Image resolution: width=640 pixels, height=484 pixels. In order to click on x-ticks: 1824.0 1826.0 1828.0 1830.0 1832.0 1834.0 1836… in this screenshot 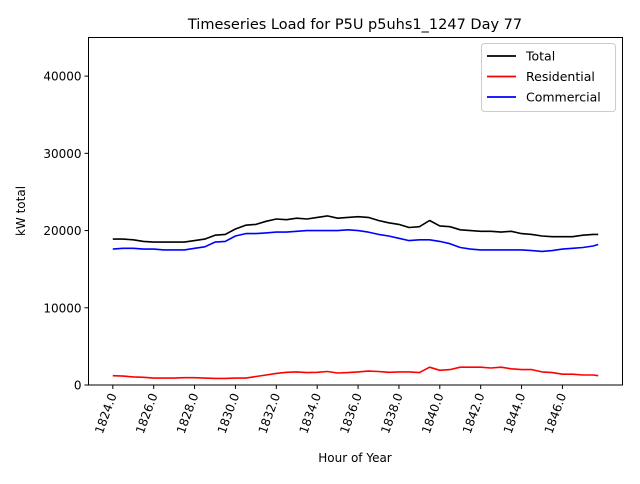, I will do `click(330, 410)`.